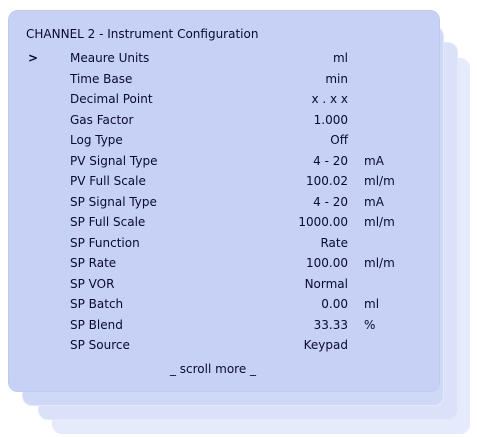 Image resolution: width=477 pixels, height=437 pixels. I want to click on row-label: SP Function, so click(105, 242).